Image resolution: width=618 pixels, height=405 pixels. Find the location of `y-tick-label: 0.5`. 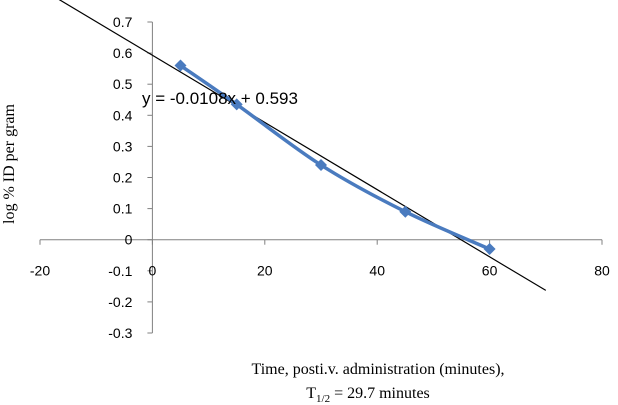

y-tick-label: 0.5 is located at coordinates (123, 84).